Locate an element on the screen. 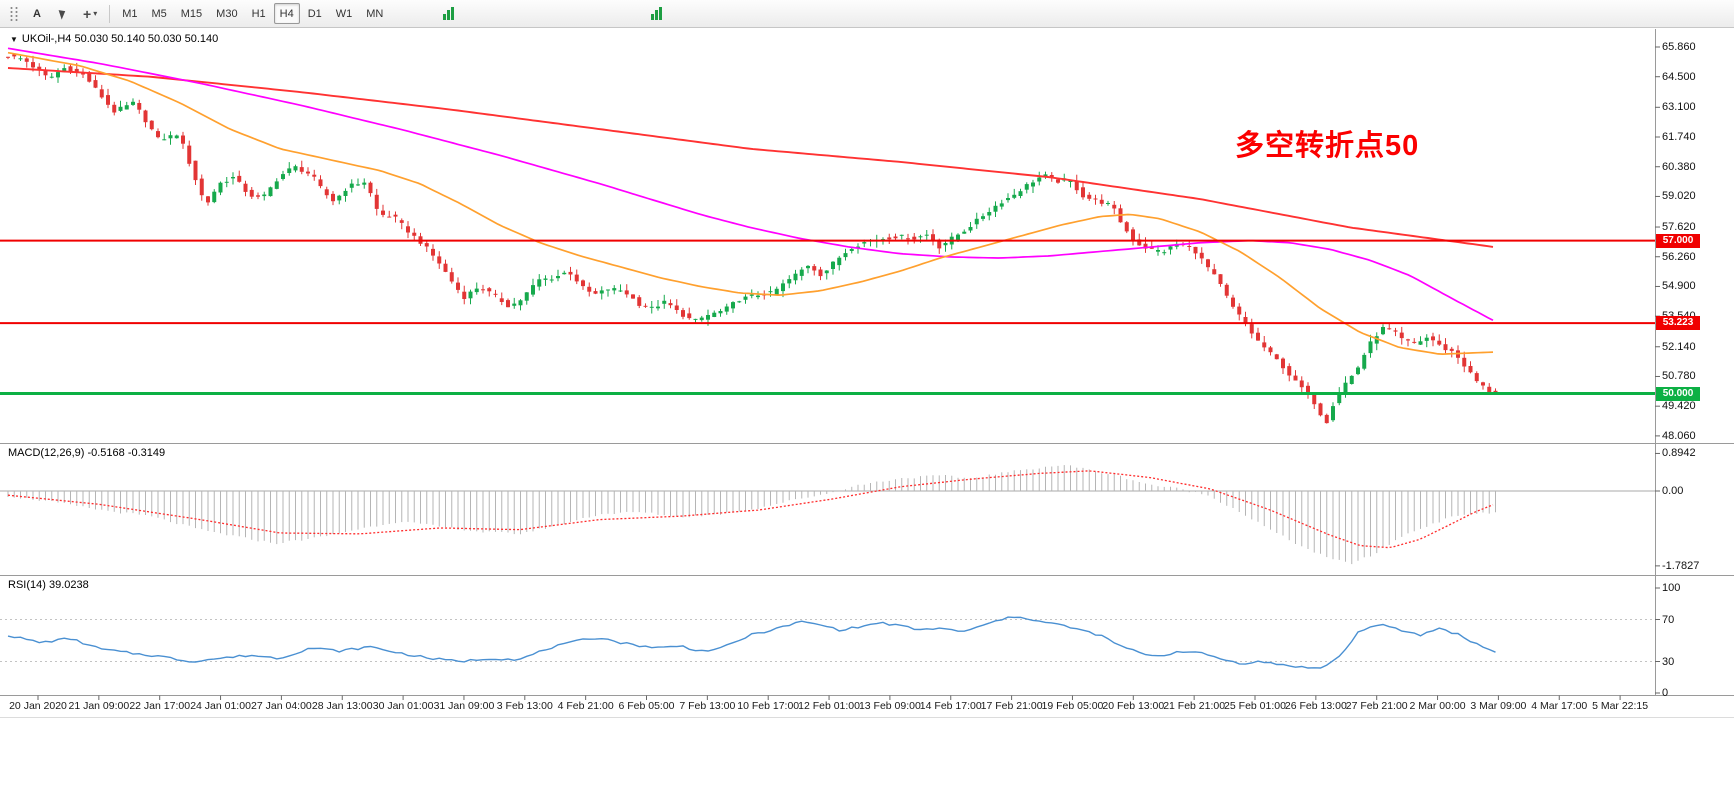  collapse-triangle-icon: ▼ is located at coordinates (14, 39).